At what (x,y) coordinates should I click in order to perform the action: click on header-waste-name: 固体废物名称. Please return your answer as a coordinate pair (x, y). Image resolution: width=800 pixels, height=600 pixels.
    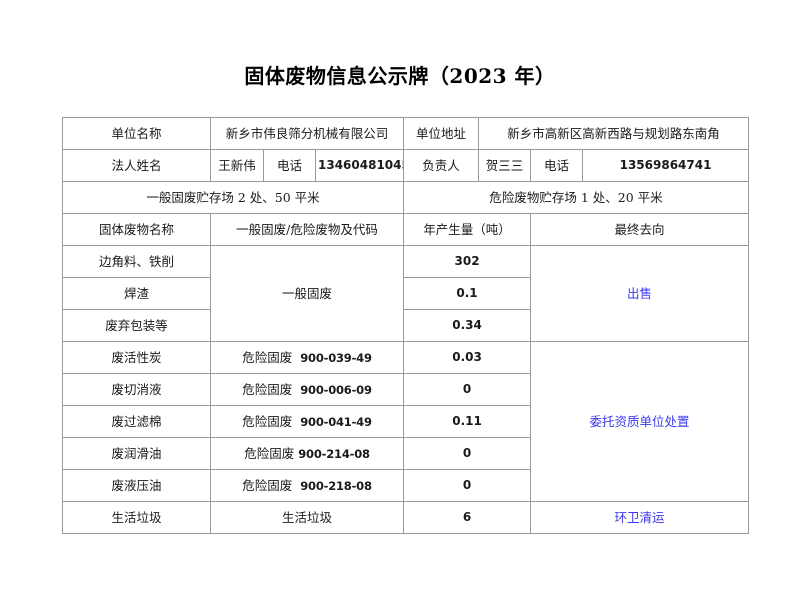
    Looking at the image, I should click on (136, 229).